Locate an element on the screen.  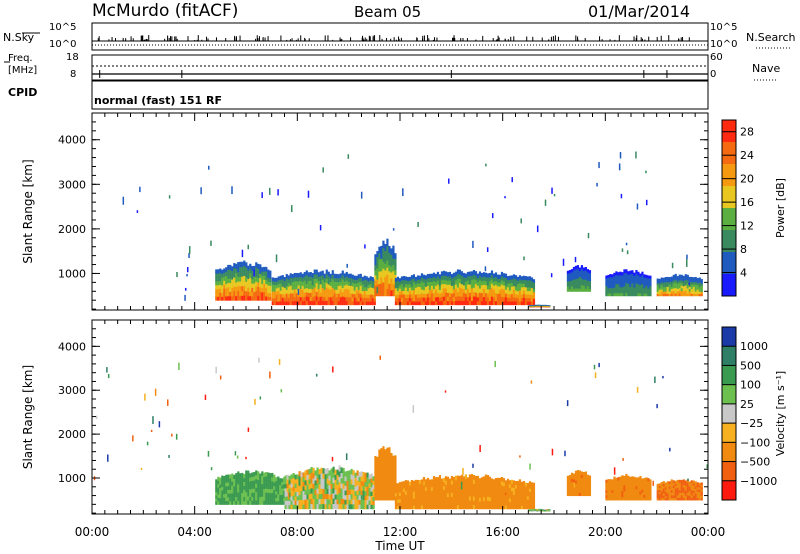
nsky-right-tick-top: 10^5 is located at coordinates (724, 27).